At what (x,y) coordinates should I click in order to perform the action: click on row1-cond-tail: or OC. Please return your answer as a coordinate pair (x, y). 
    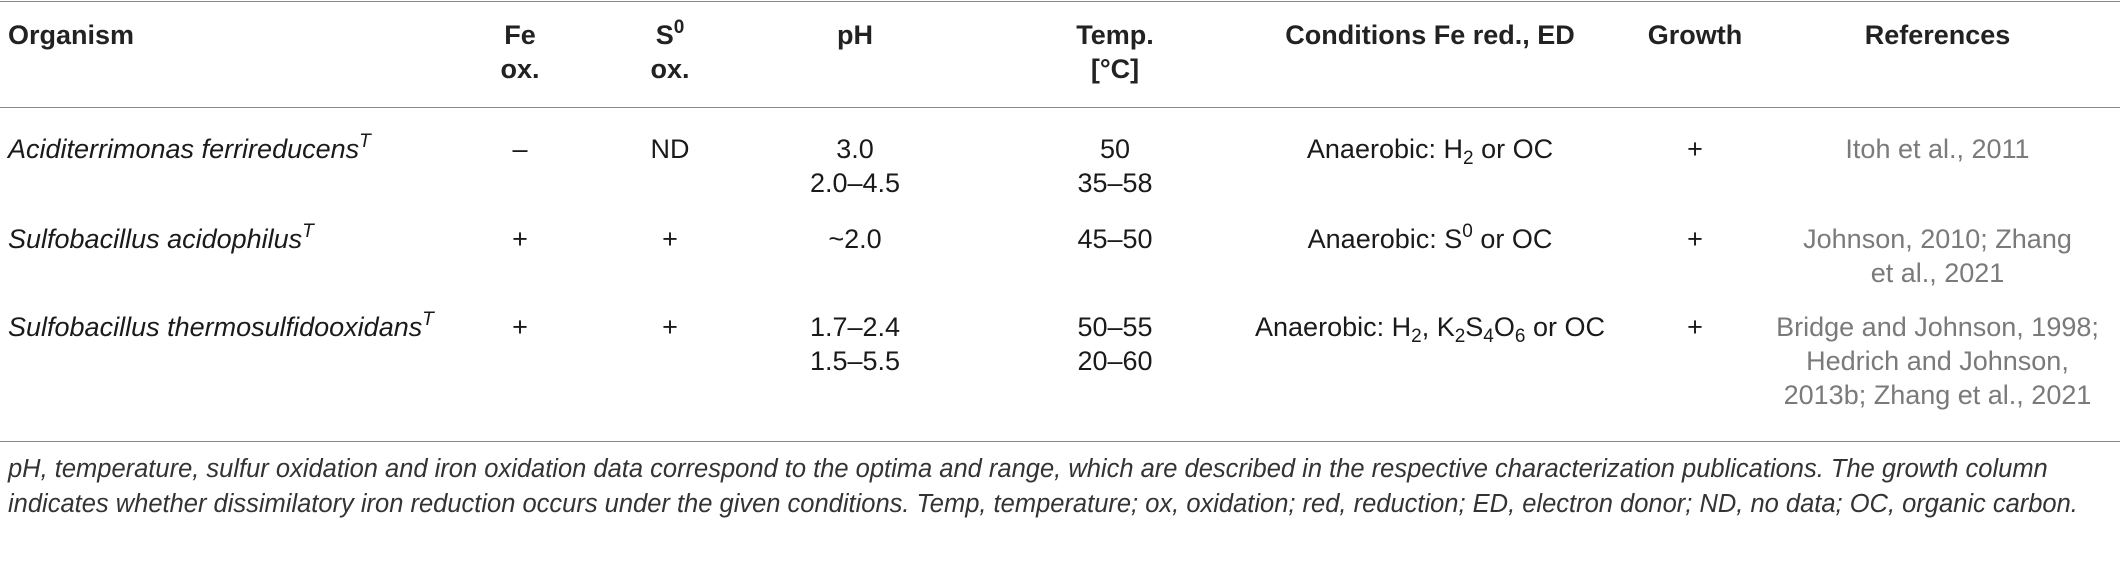
    Looking at the image, I should click on (1513, 149).